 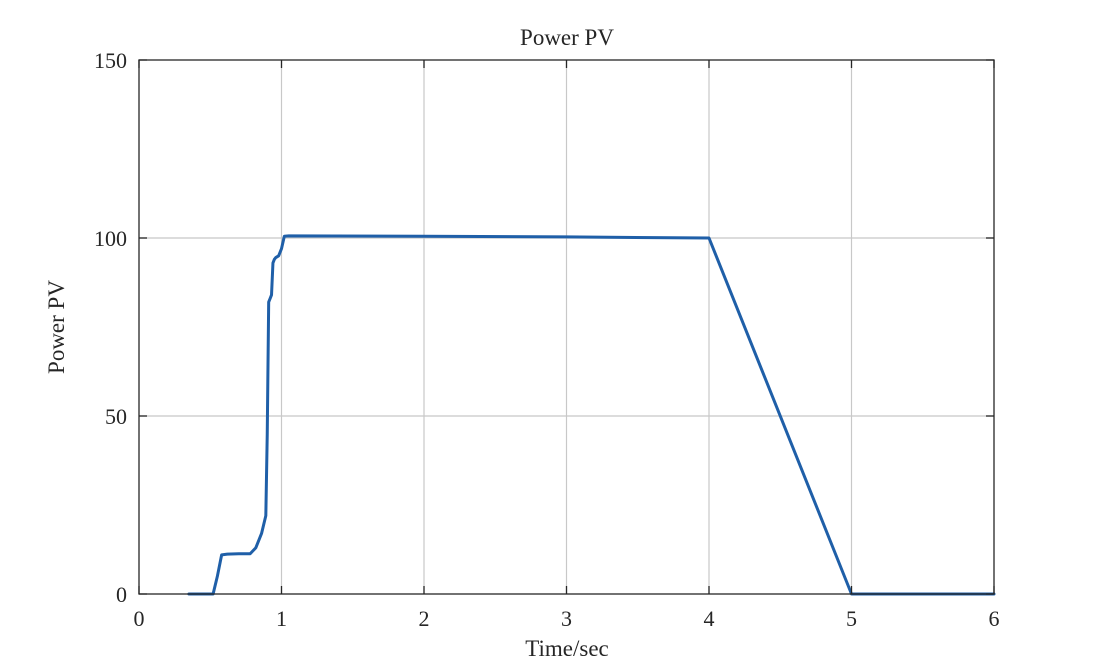 I want to click on x-tick-label-1: 1, so click(x=281, y=618).